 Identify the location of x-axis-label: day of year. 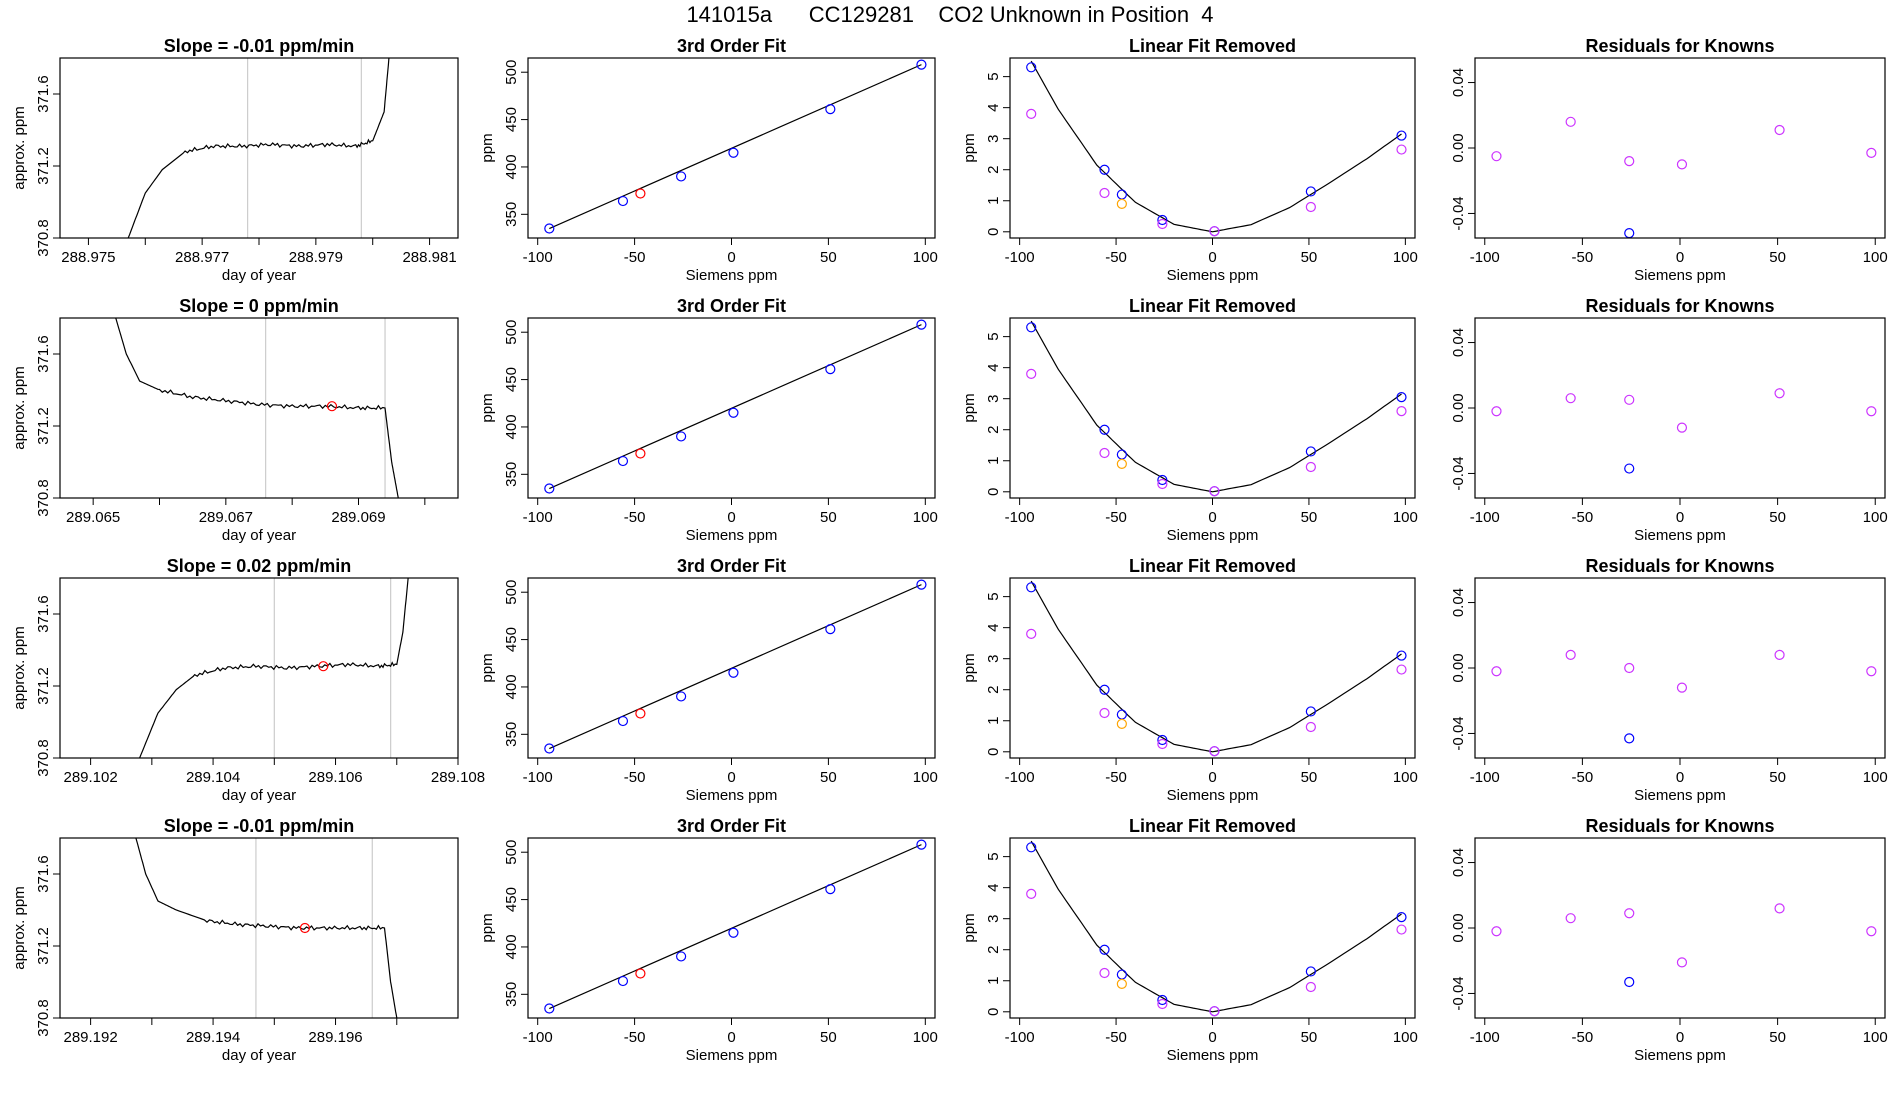
(259, 535).